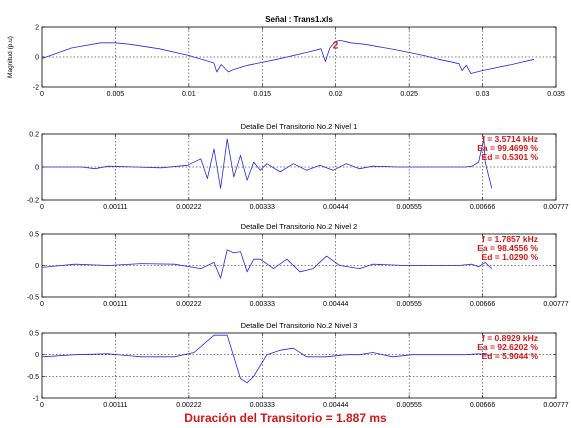 This screenshot has height=428, width=571. Describe the element at coordinates (336, 94) in the screenshot. I see `x-tick-label: 0.02` at that location.